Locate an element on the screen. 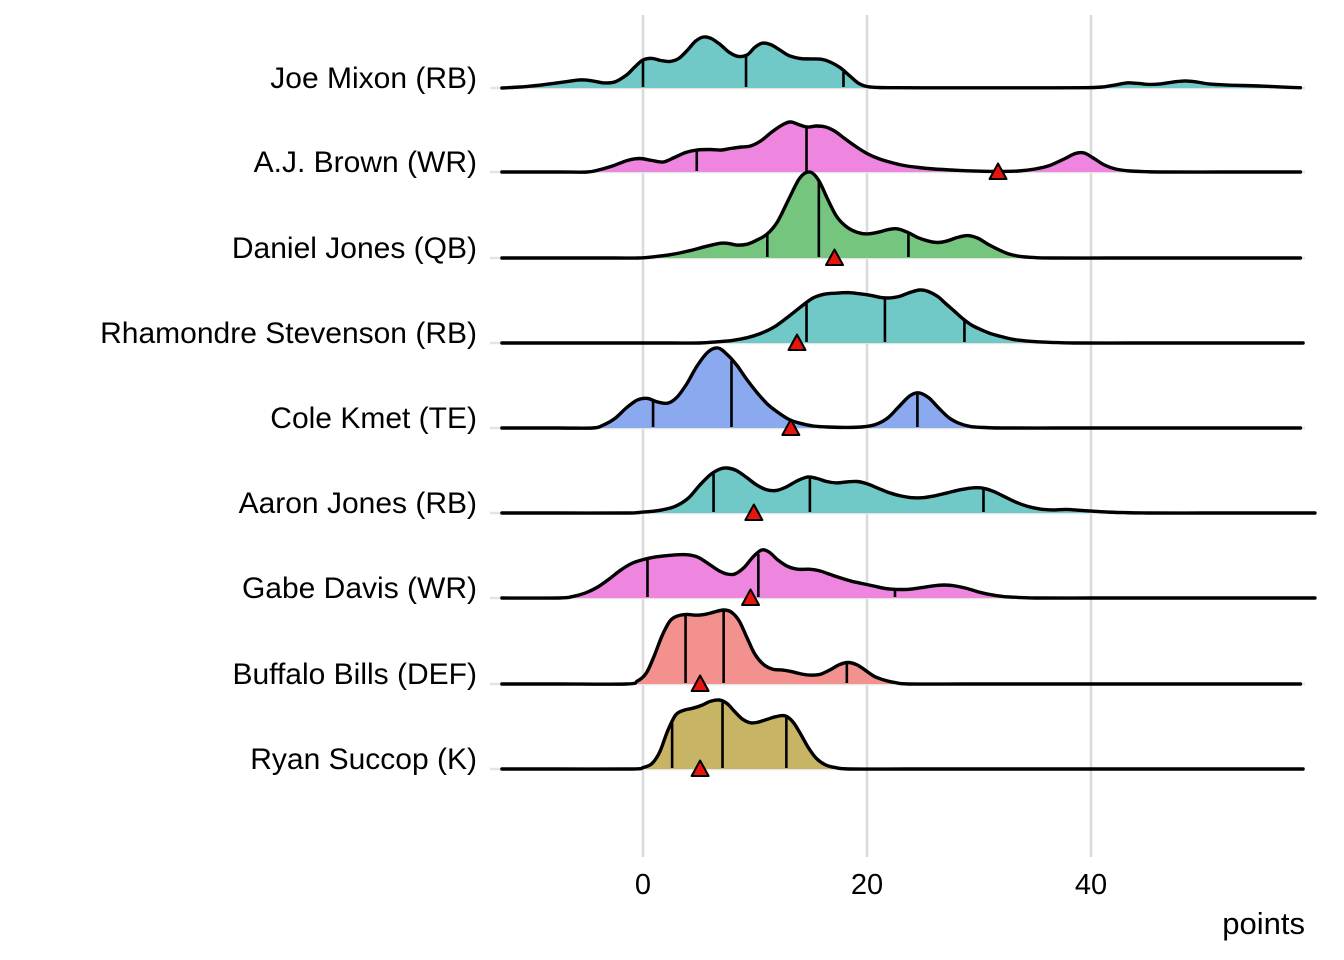 Image resolution: width=1344 pixels, height=960 pixels. ridge-gabe-davis: Gabe Davis (WR) is located at coordinates (779, 577).